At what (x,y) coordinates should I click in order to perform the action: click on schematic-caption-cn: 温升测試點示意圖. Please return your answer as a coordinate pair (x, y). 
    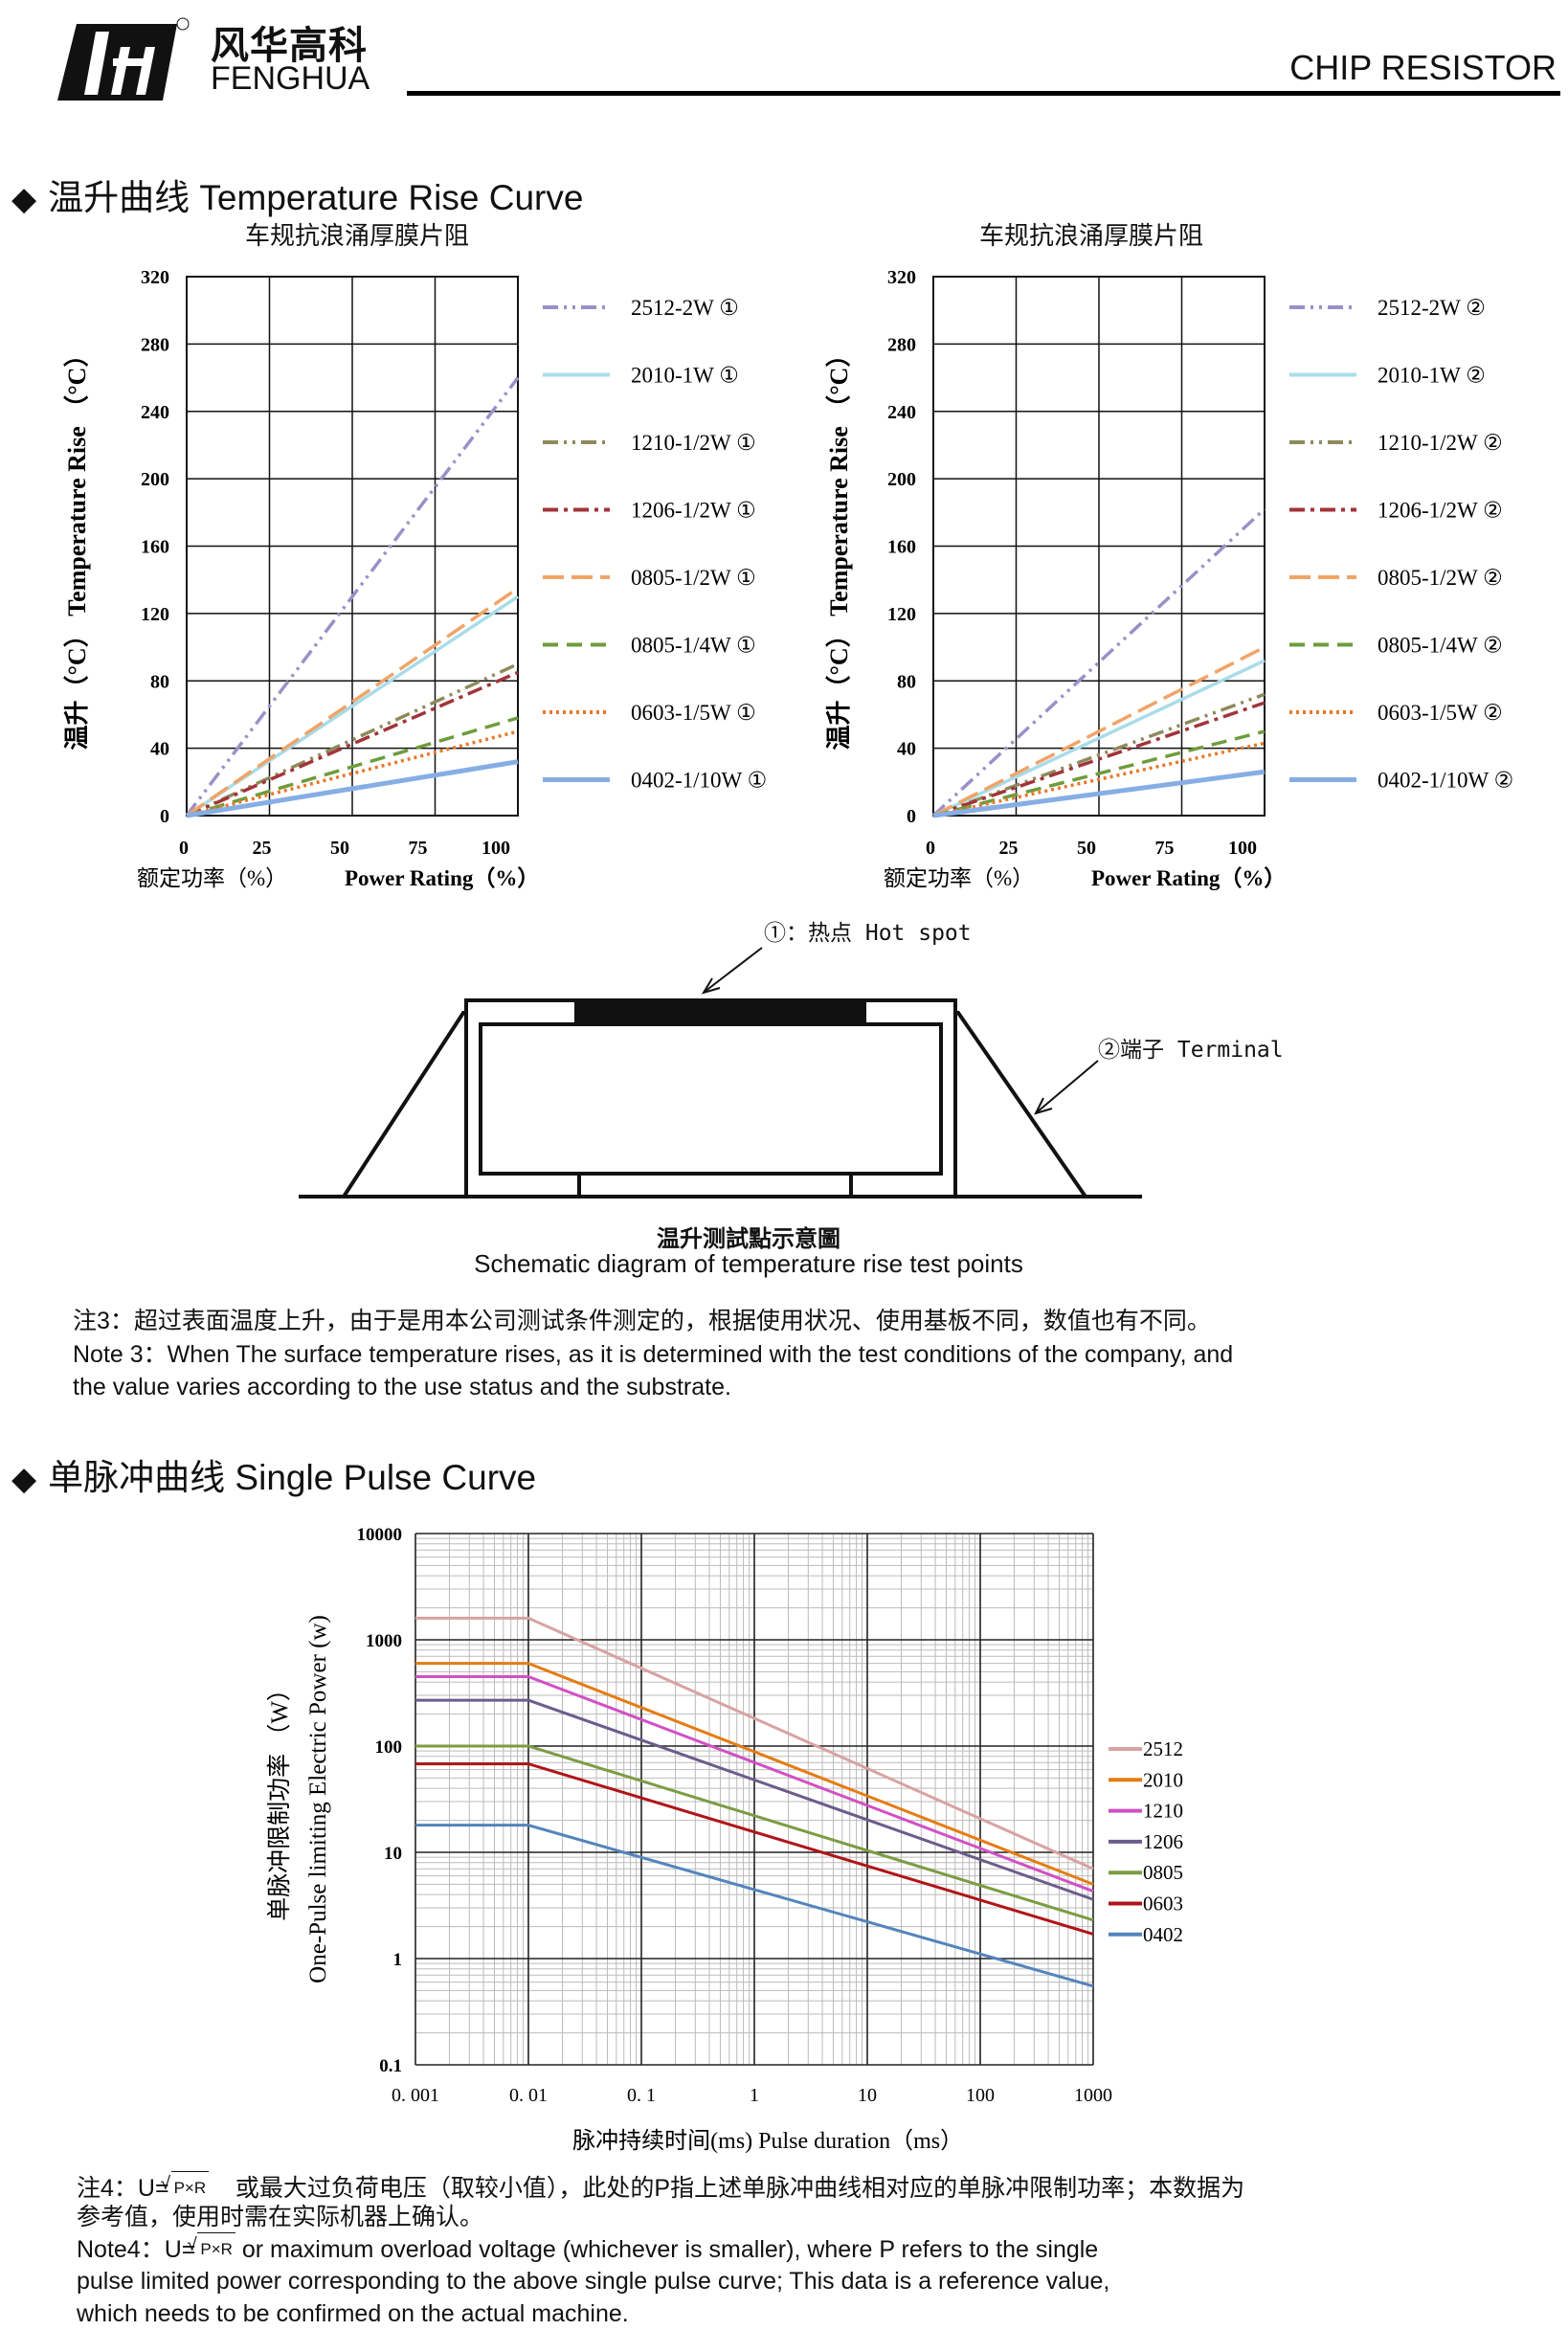
    Looking at the image, I should click on (749, 1239).